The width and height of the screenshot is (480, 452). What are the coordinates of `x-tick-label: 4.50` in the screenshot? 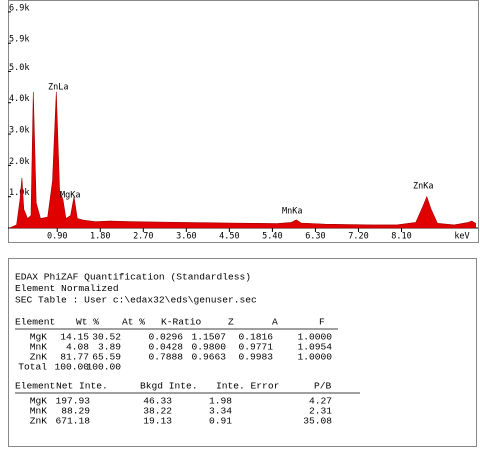 It's located at (229, 237).